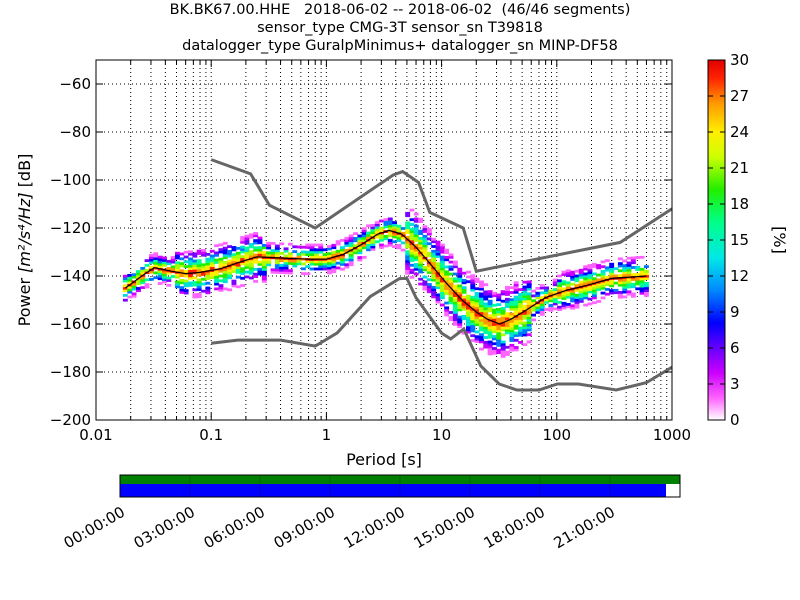  What do you see at coordinates (75, 132) in the screenshot?
I see `y-tick-label: −80` at bounding box center [75, 132].